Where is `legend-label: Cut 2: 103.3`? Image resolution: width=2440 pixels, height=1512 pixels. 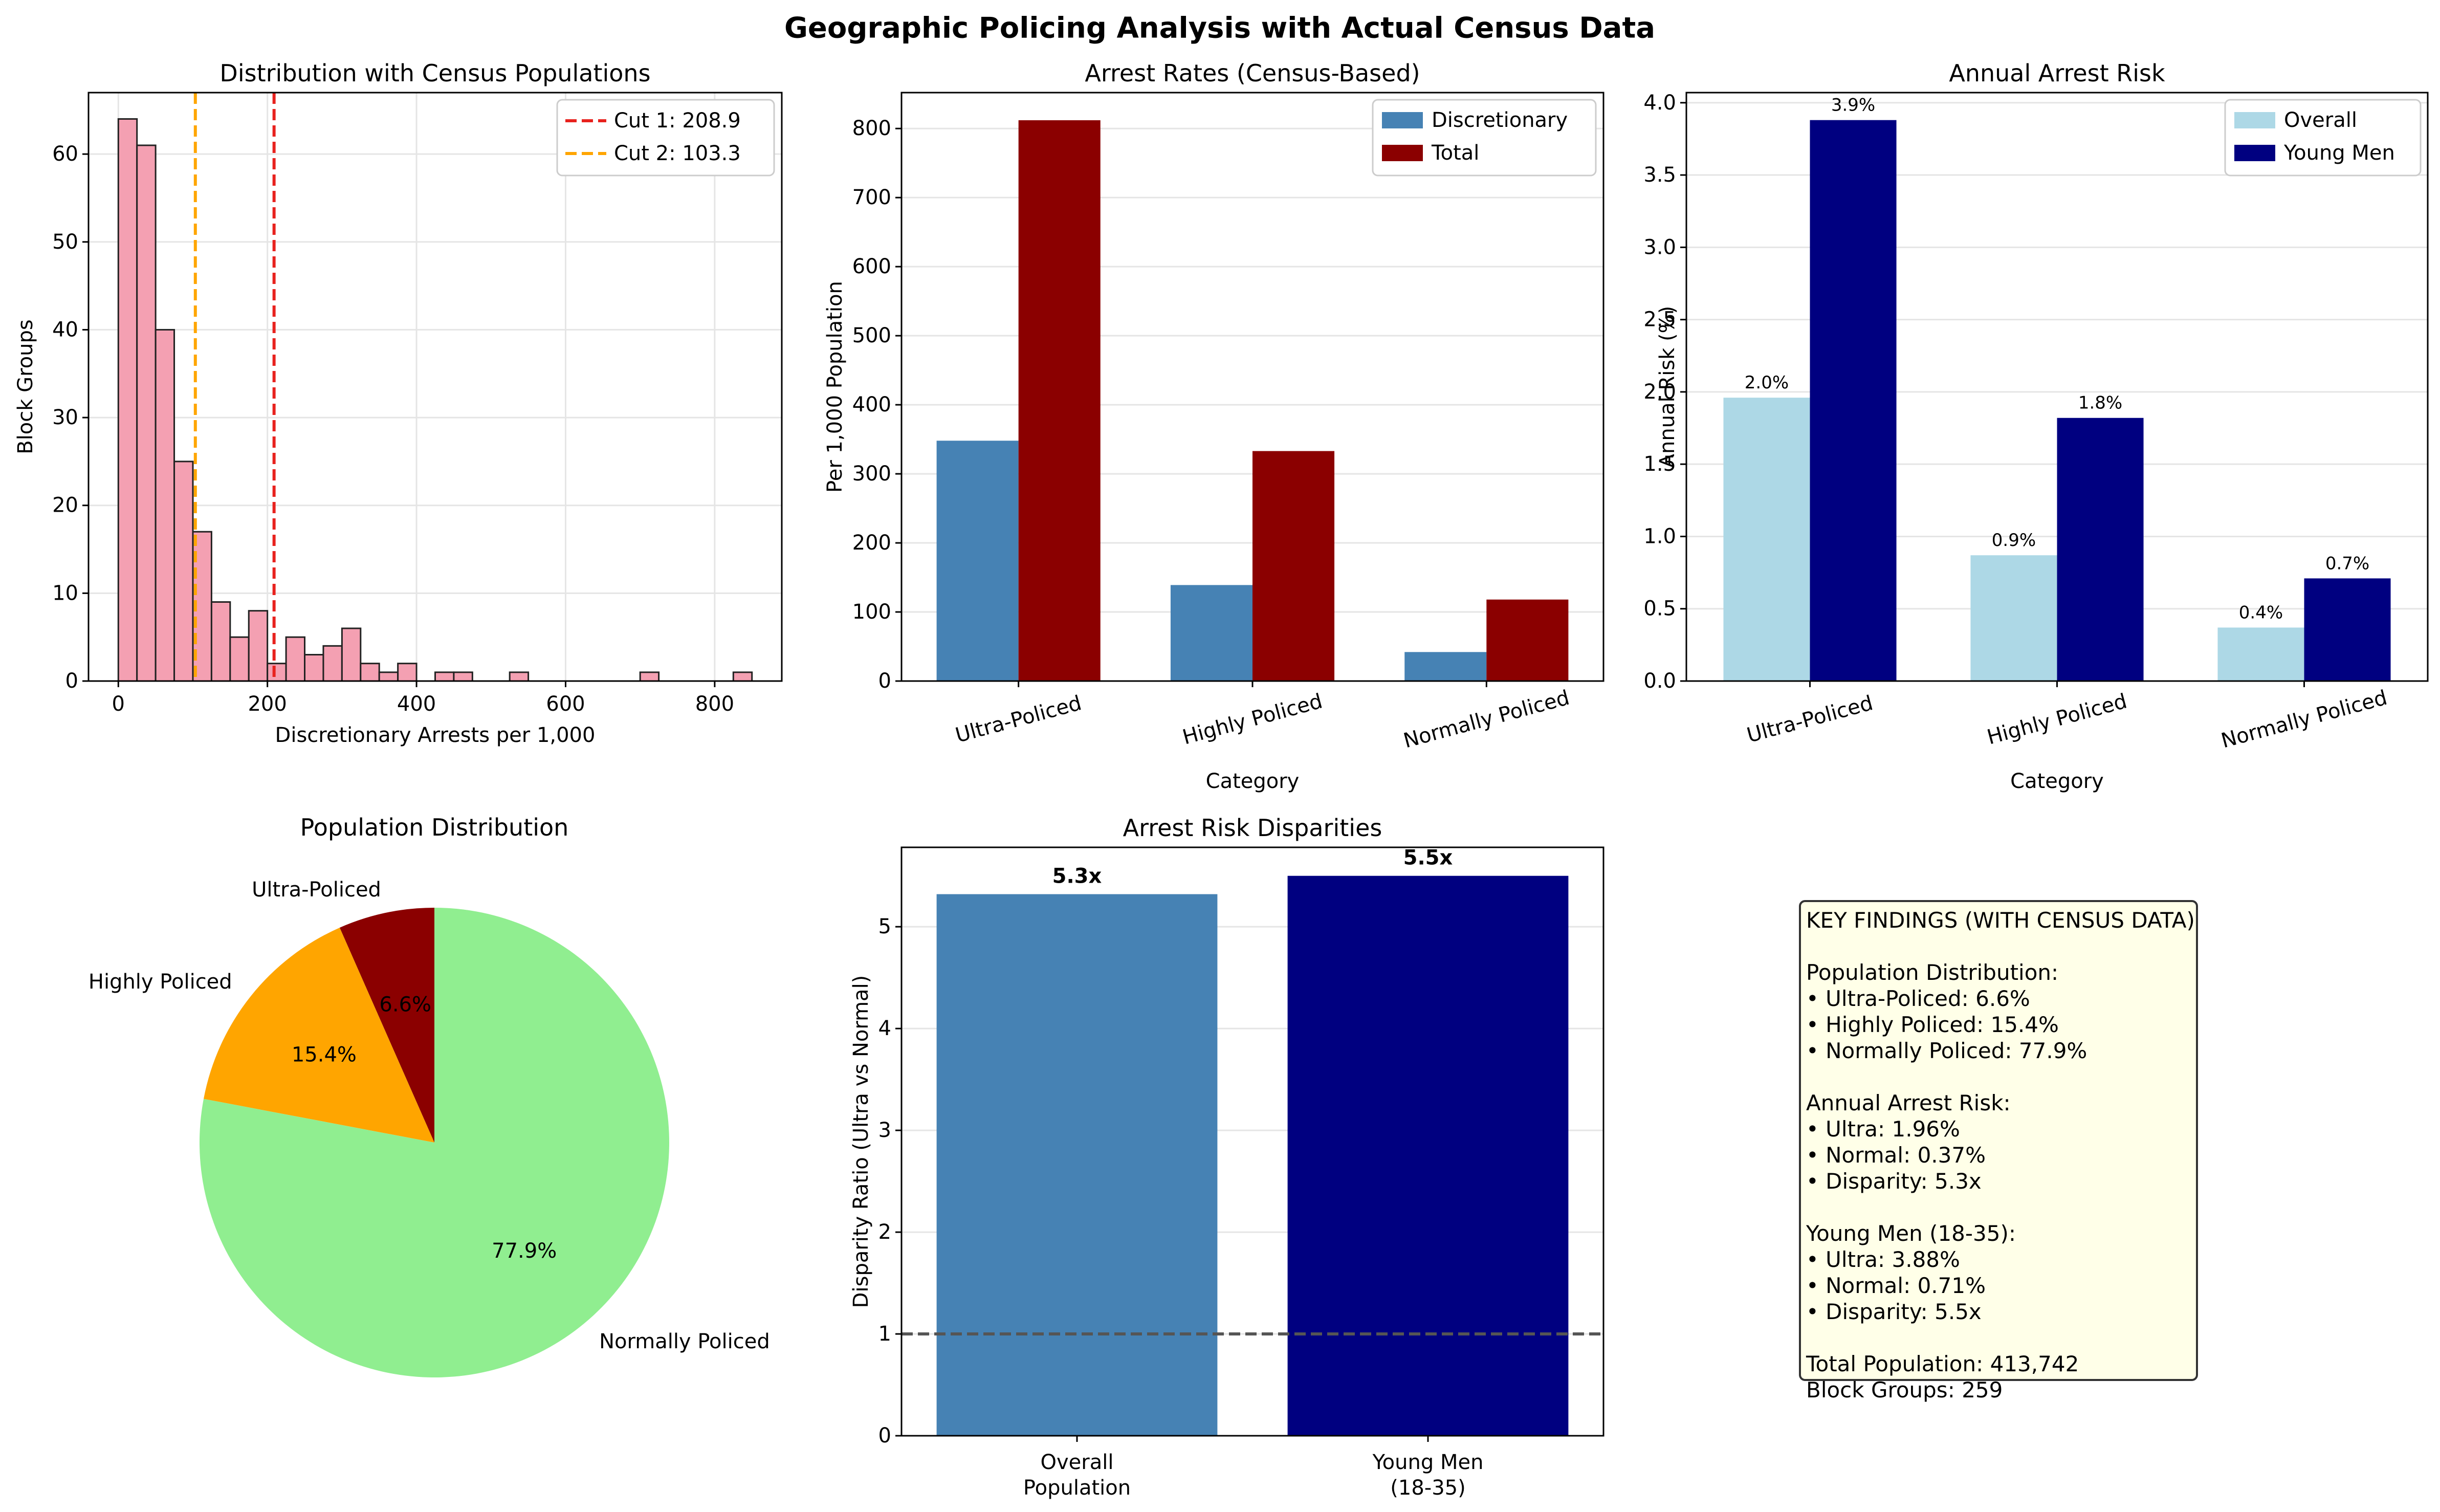 legend-label: Cut 2: 103.3 is located at coordinates (677, 154).